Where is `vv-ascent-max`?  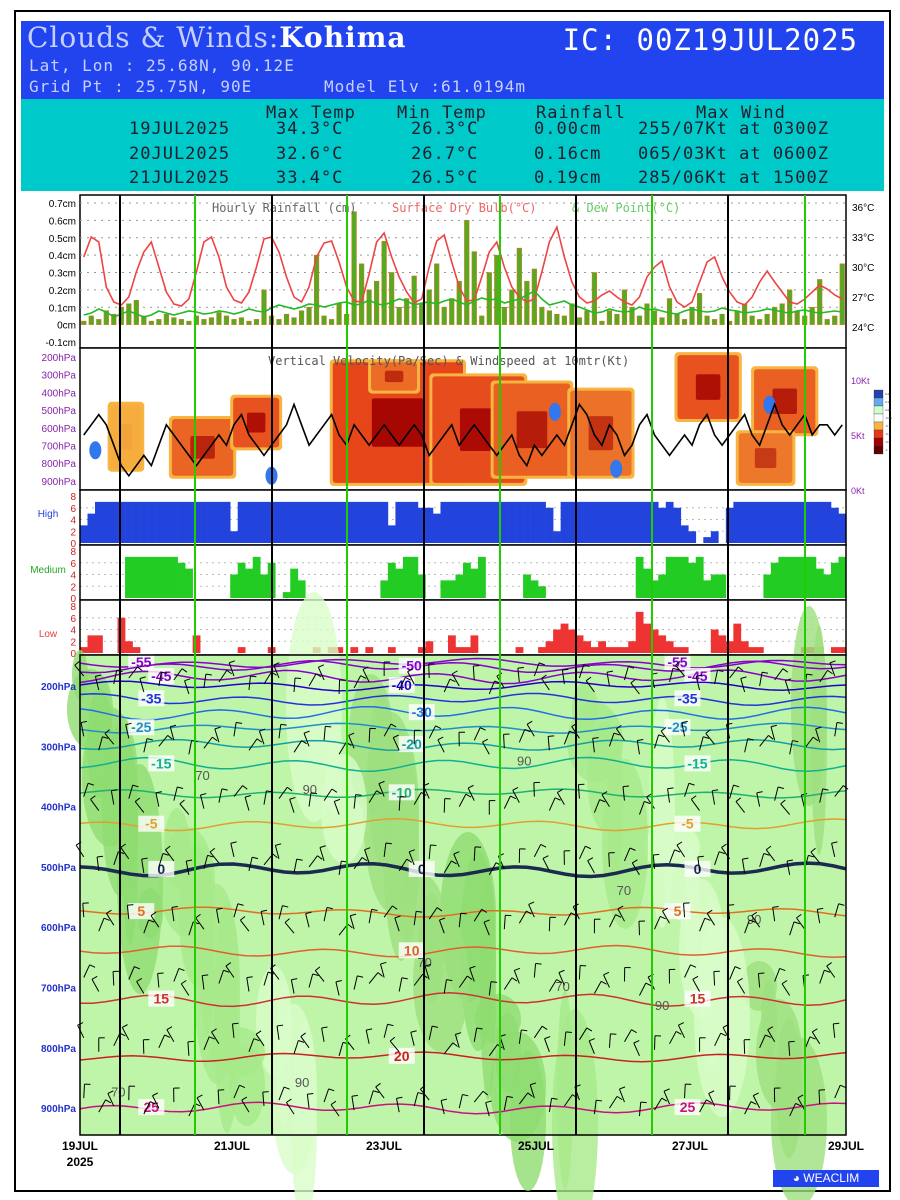 vv-ascent-max is located at coordinates (532, 430).